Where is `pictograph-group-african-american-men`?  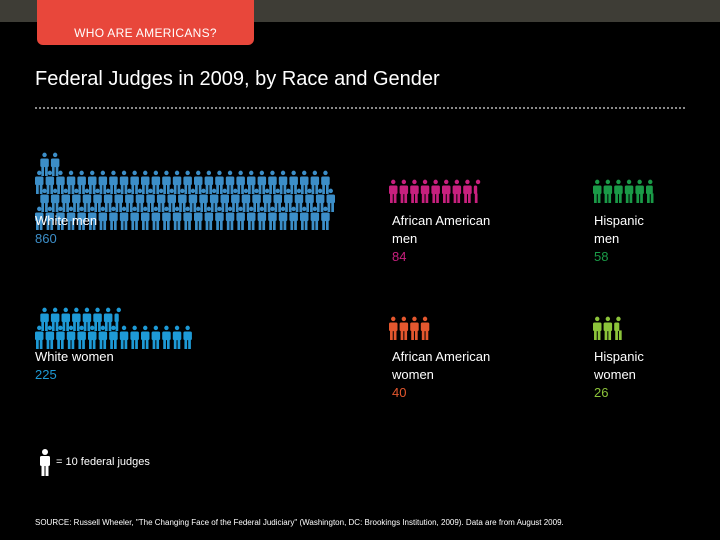
pictograph-group-african-american-men is located at coordinates (435, 191).